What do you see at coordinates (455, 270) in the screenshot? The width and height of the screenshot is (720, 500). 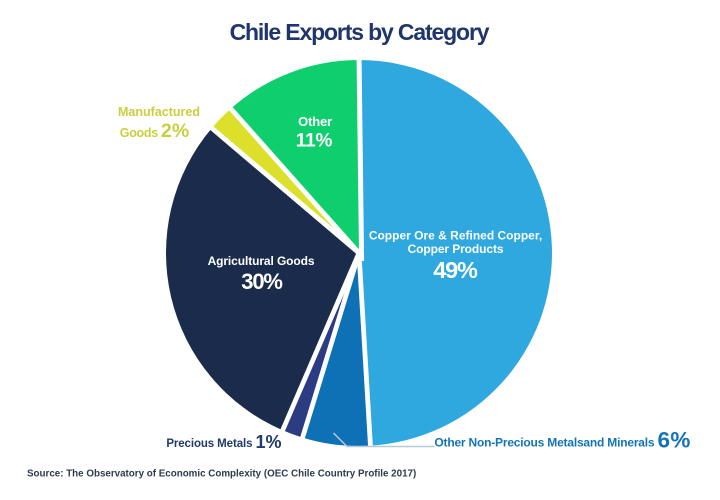 I see `svg-text: 49%` at bounding box center [455, 270].